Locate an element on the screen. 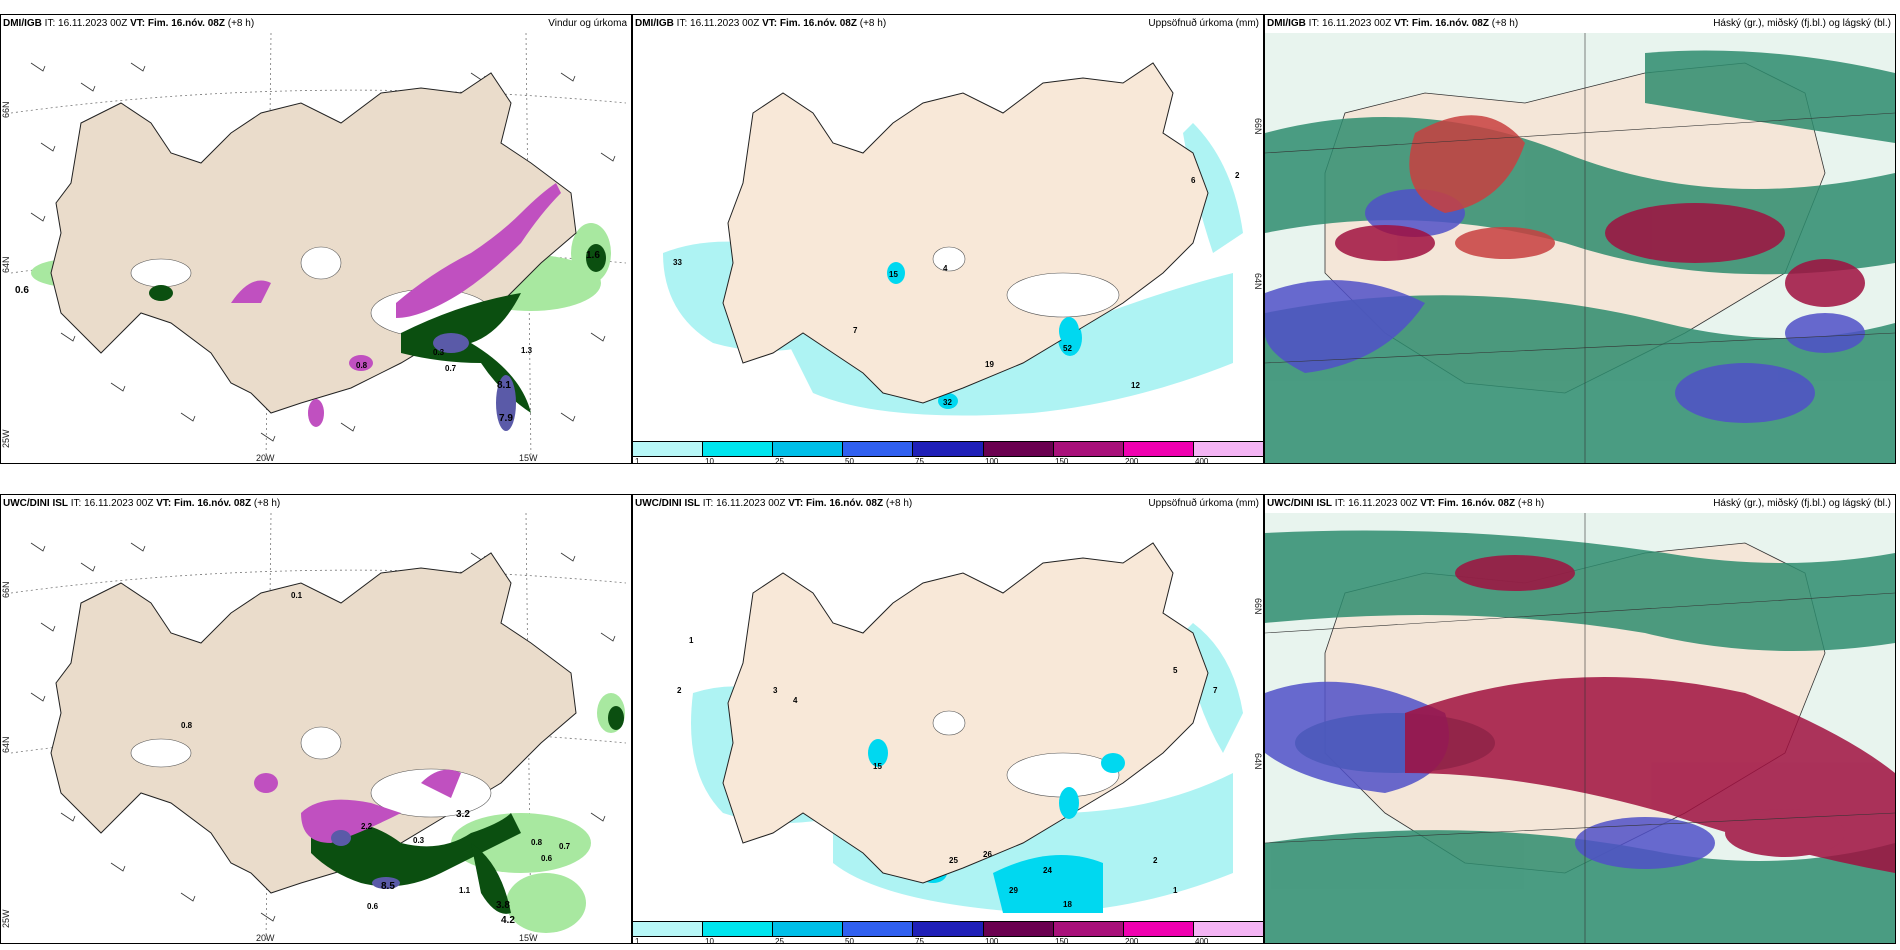 The image size is (1900, 950). precip-values: 1 2 3 4 5 7 15 25 26 29 24 18 2 1 is located at coordinates (947, 772).